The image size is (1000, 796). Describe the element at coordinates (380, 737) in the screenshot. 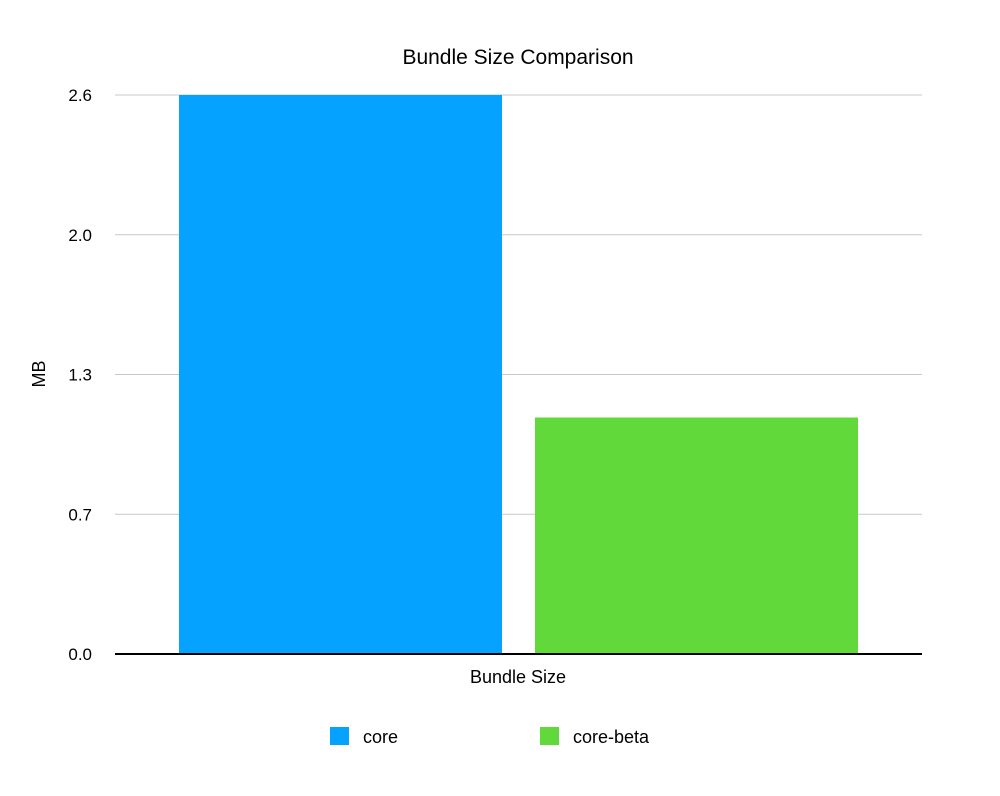

I see `legend-label-core: core` at that location.